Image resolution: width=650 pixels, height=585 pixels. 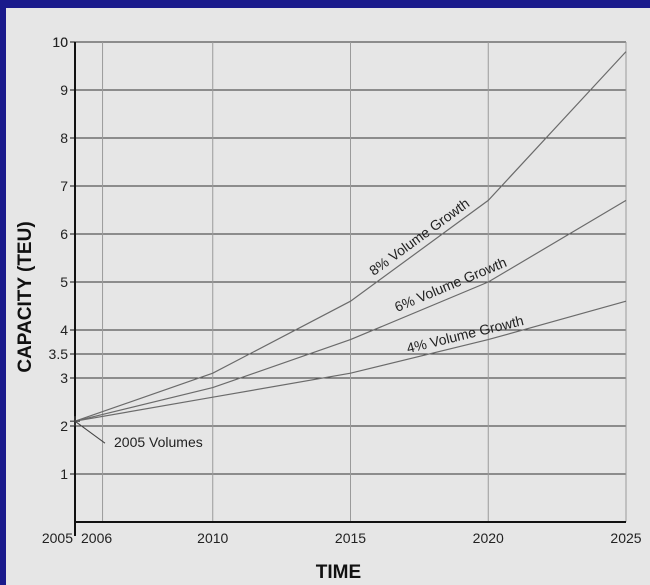 What do you see at coordinates (350, 538) in the screenshot?
I see `x-tick-label: 2015` at bounding box center [350, 538].